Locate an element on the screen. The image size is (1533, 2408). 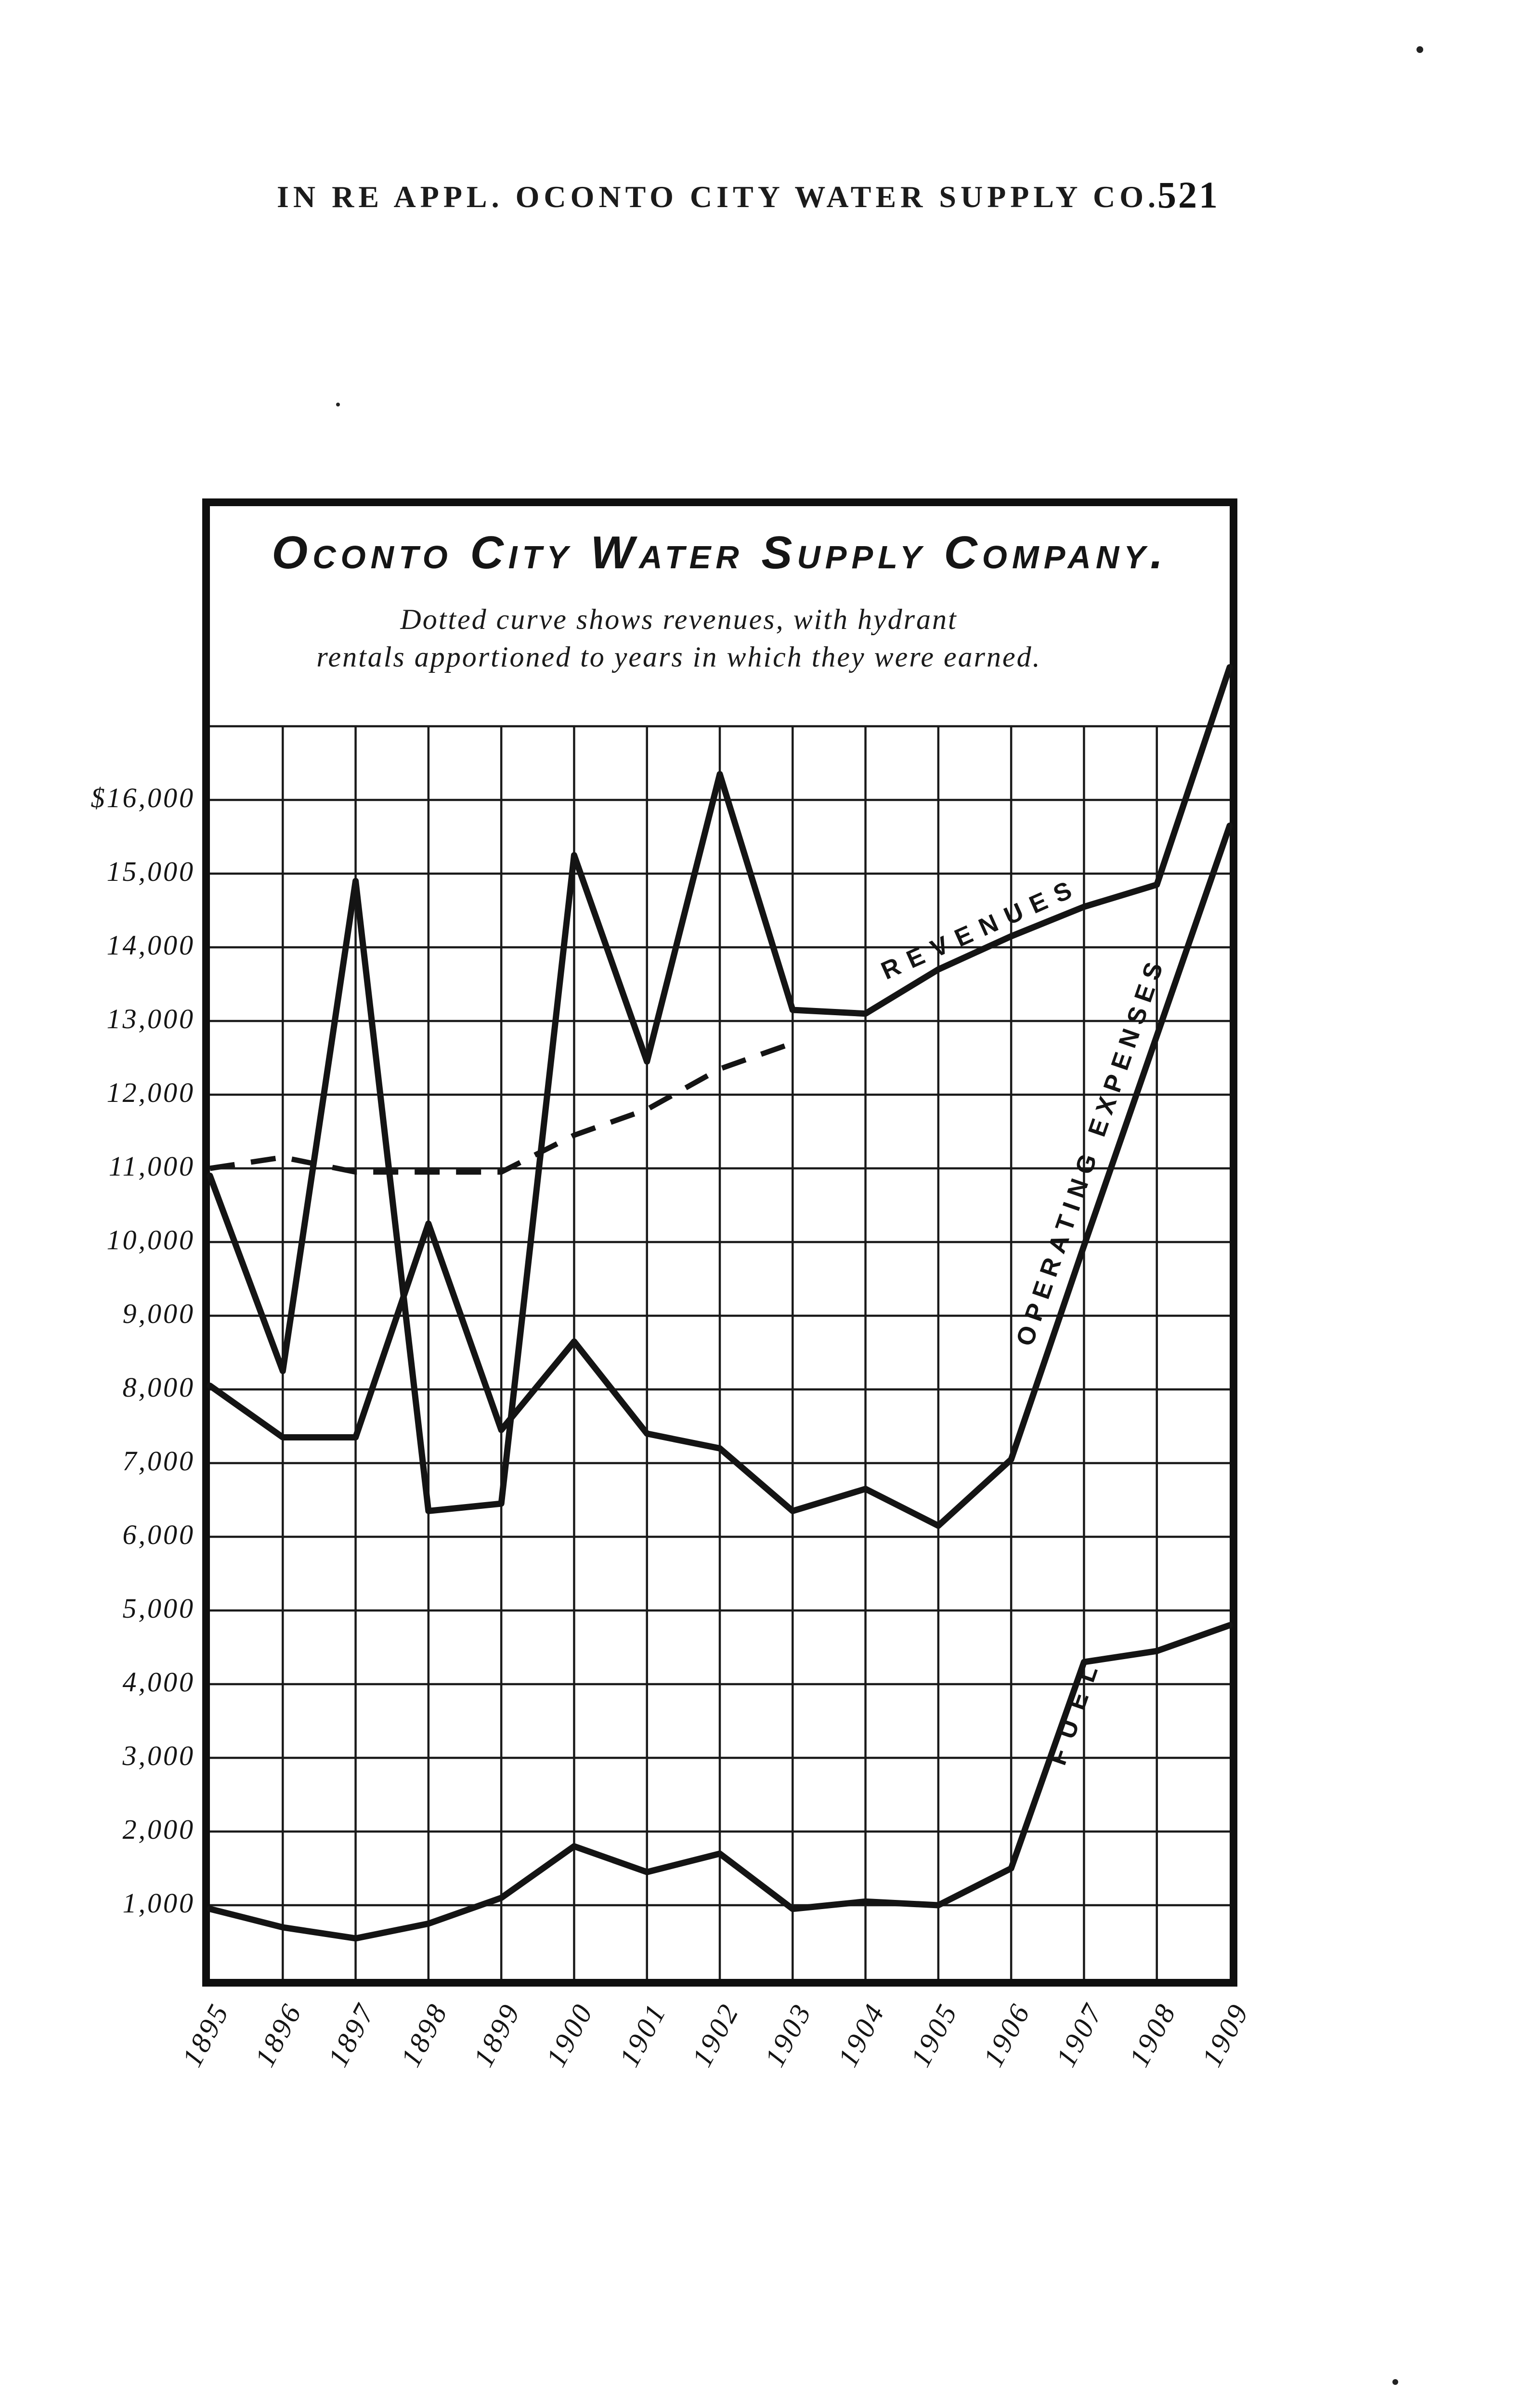
dotted-revenues-line is located at coordinates (501, 1107).